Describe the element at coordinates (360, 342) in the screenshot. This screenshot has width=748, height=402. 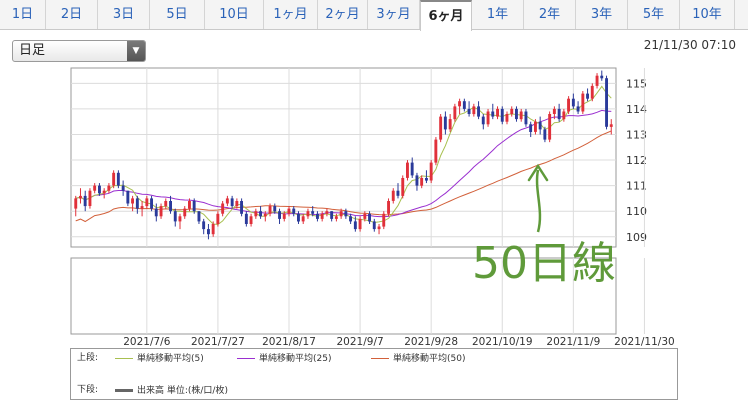
I see `x-tick-label: 2021/9/7` at that location.